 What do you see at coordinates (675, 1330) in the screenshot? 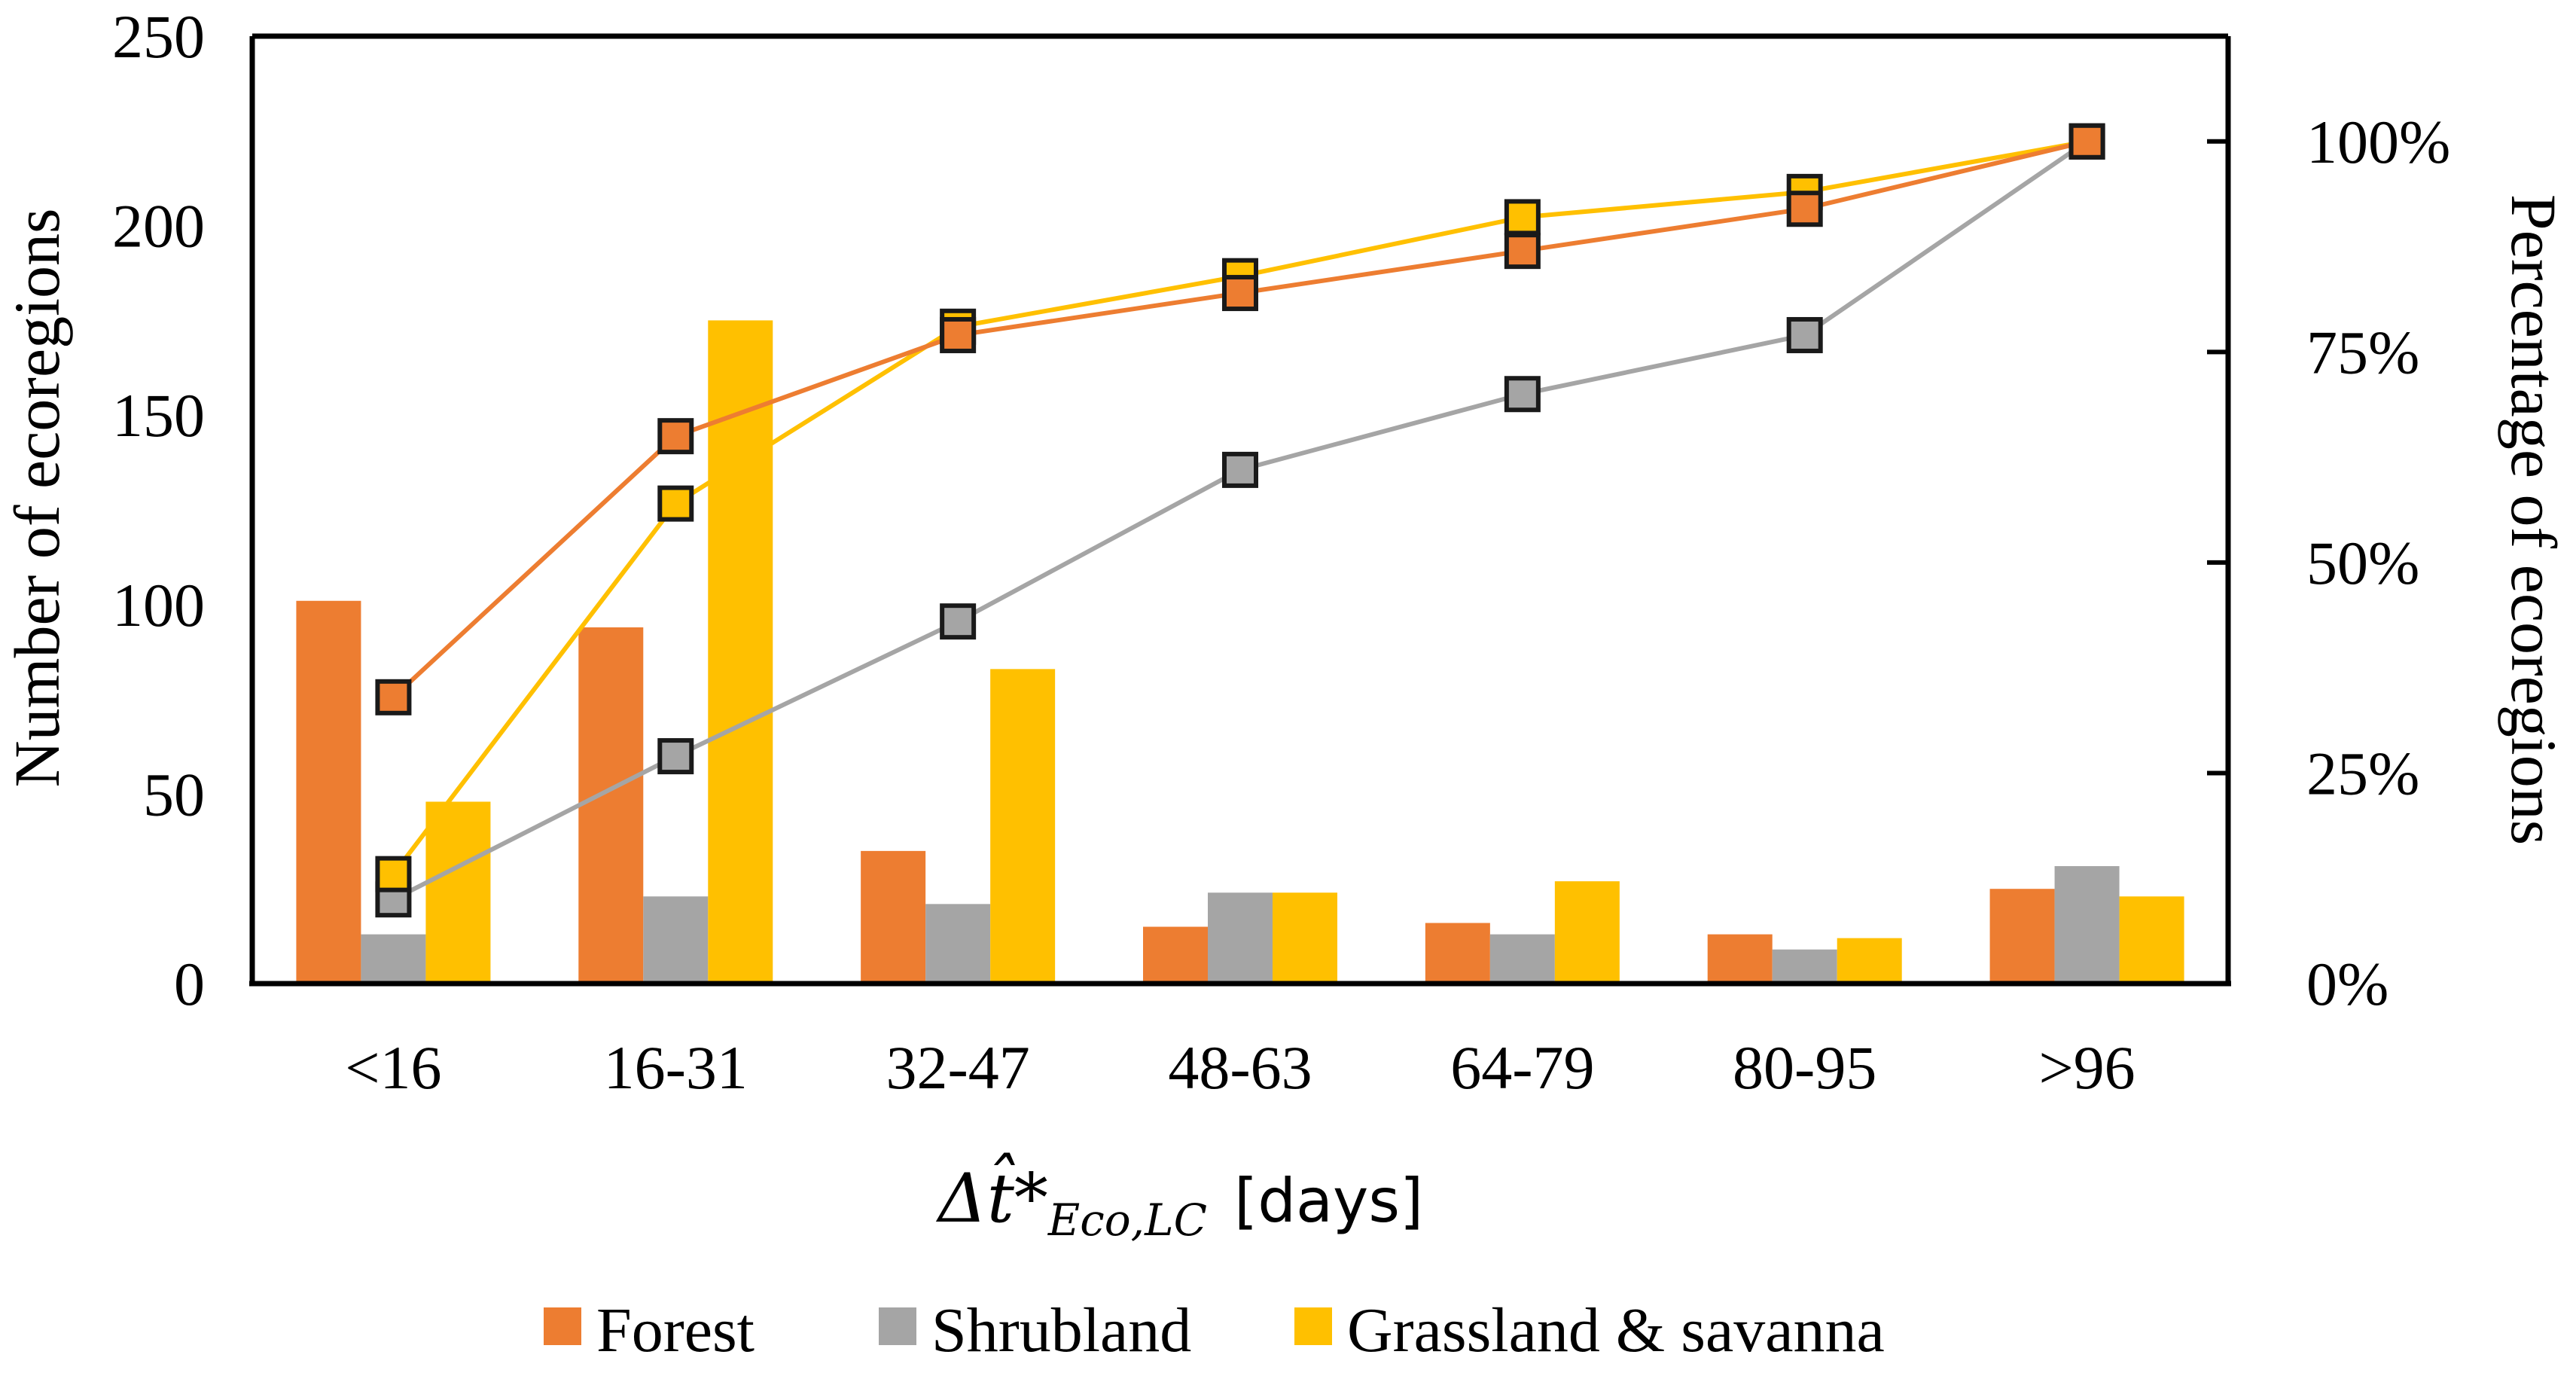
I see `legend-label-forest: Forest` at bounding box center [675, 1330].